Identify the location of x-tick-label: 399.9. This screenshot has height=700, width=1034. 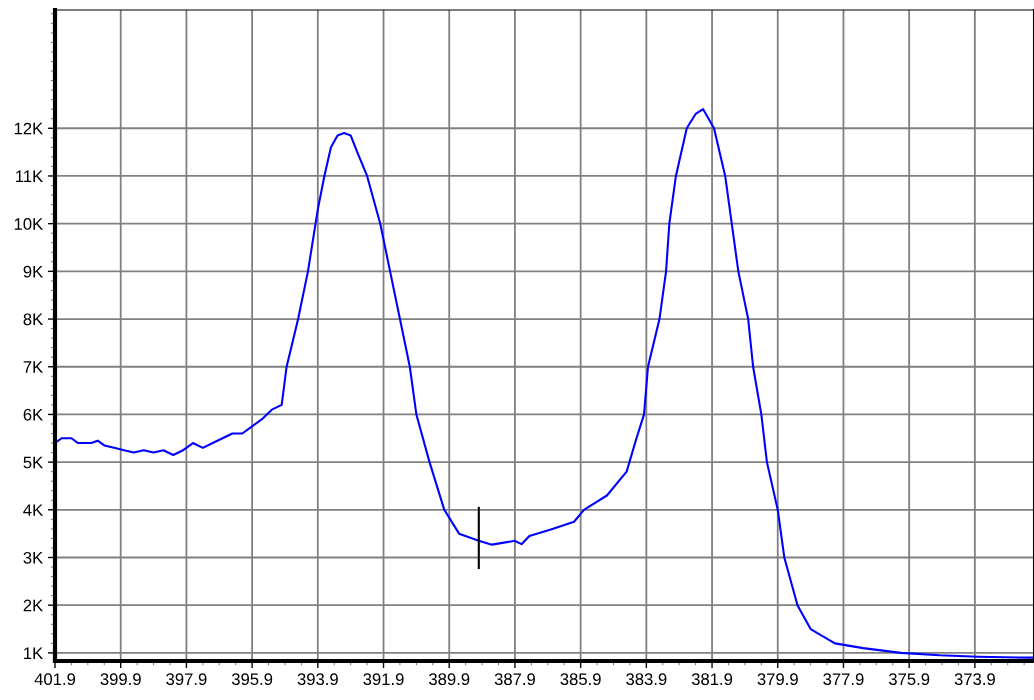
(120, 679).